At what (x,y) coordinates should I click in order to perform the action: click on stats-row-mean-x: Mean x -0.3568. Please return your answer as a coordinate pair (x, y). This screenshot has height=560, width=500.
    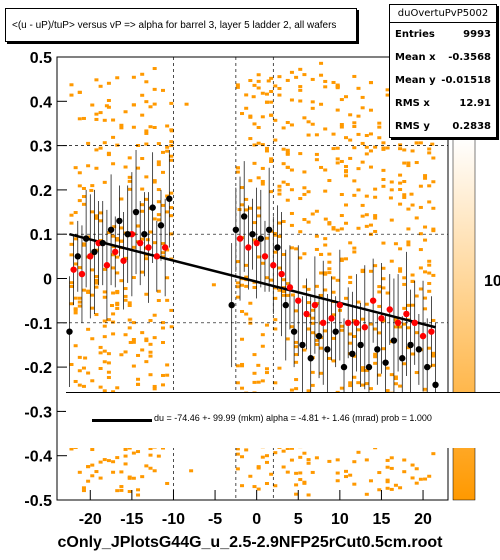
    Looking at the image, I should click on (443, 57).